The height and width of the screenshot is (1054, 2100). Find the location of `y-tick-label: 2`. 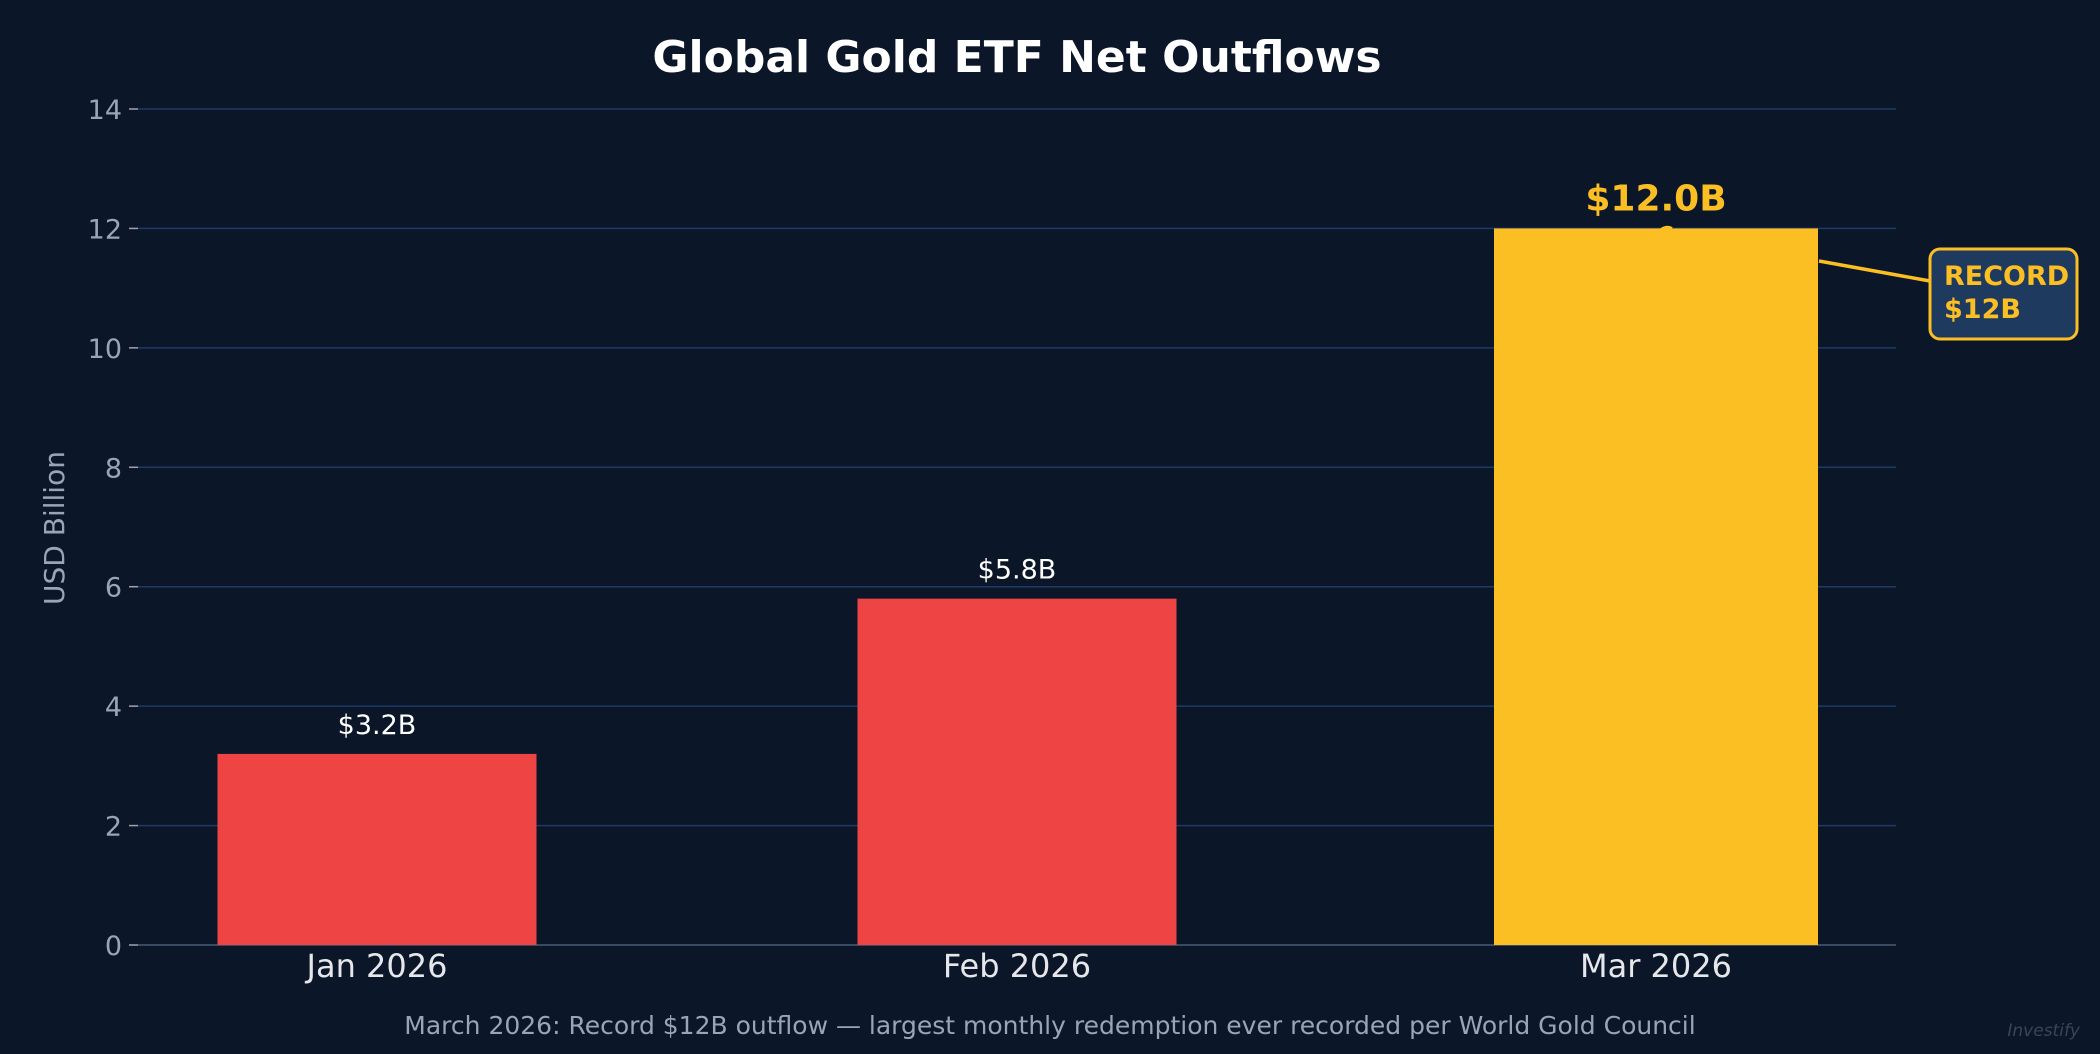

y-tick-label: 2 is located at coordinates (113, 827).